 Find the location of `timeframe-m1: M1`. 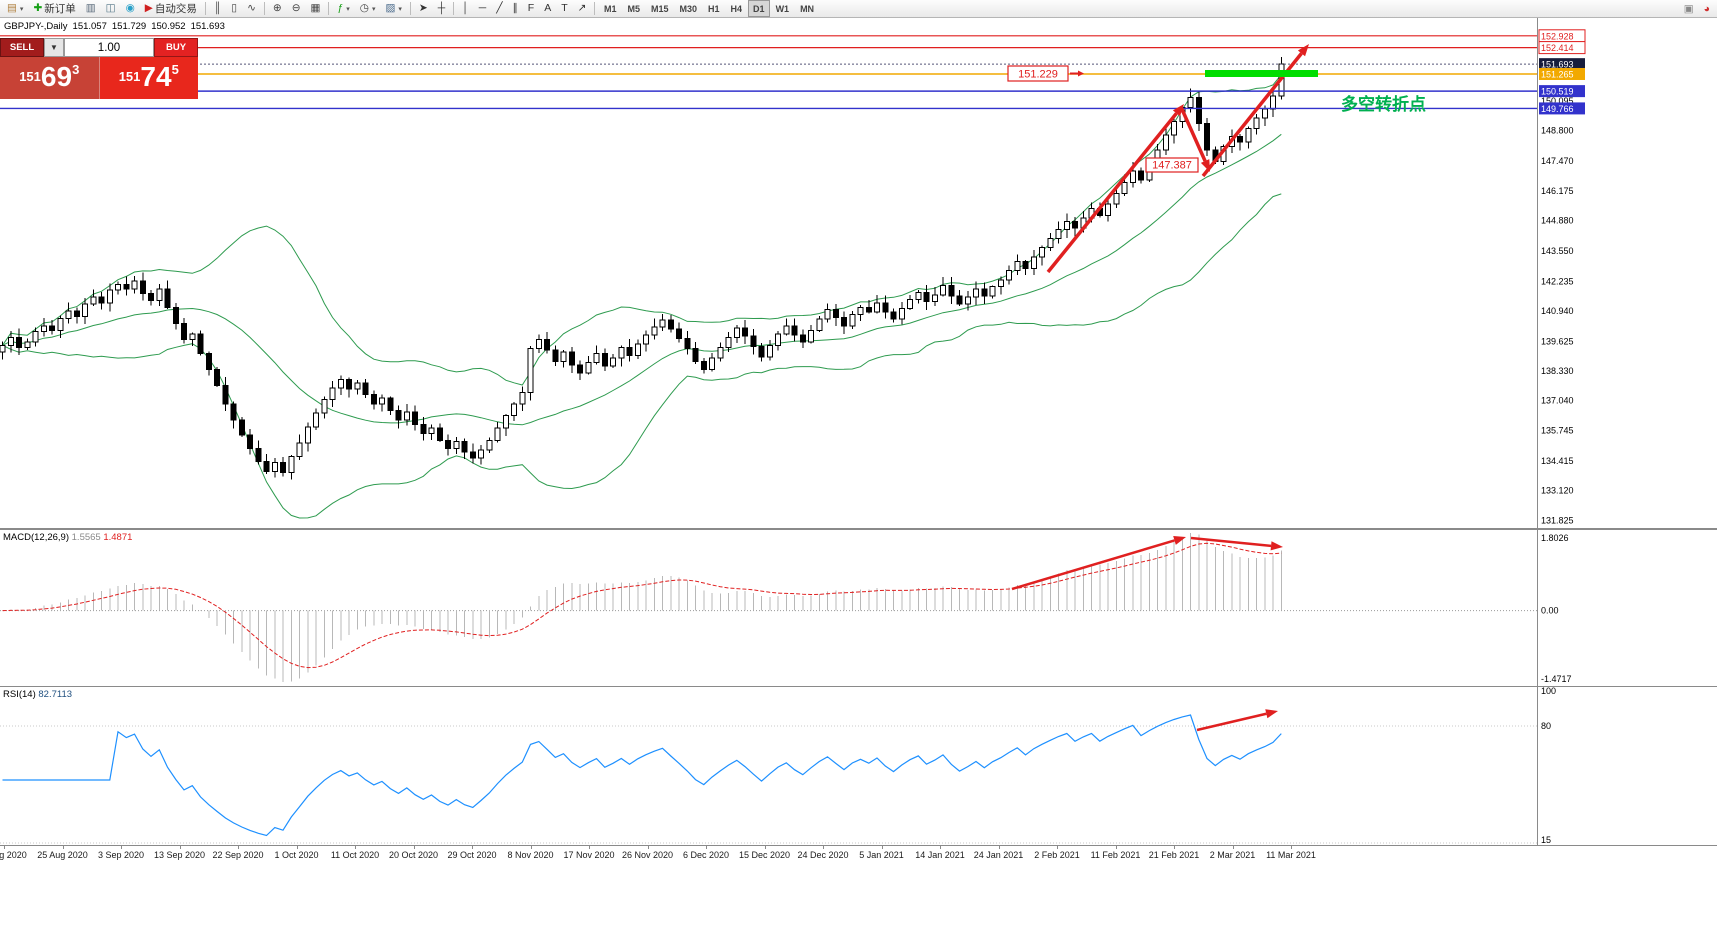

timeframe-m1: M1 is located at coordinates (610, 8).